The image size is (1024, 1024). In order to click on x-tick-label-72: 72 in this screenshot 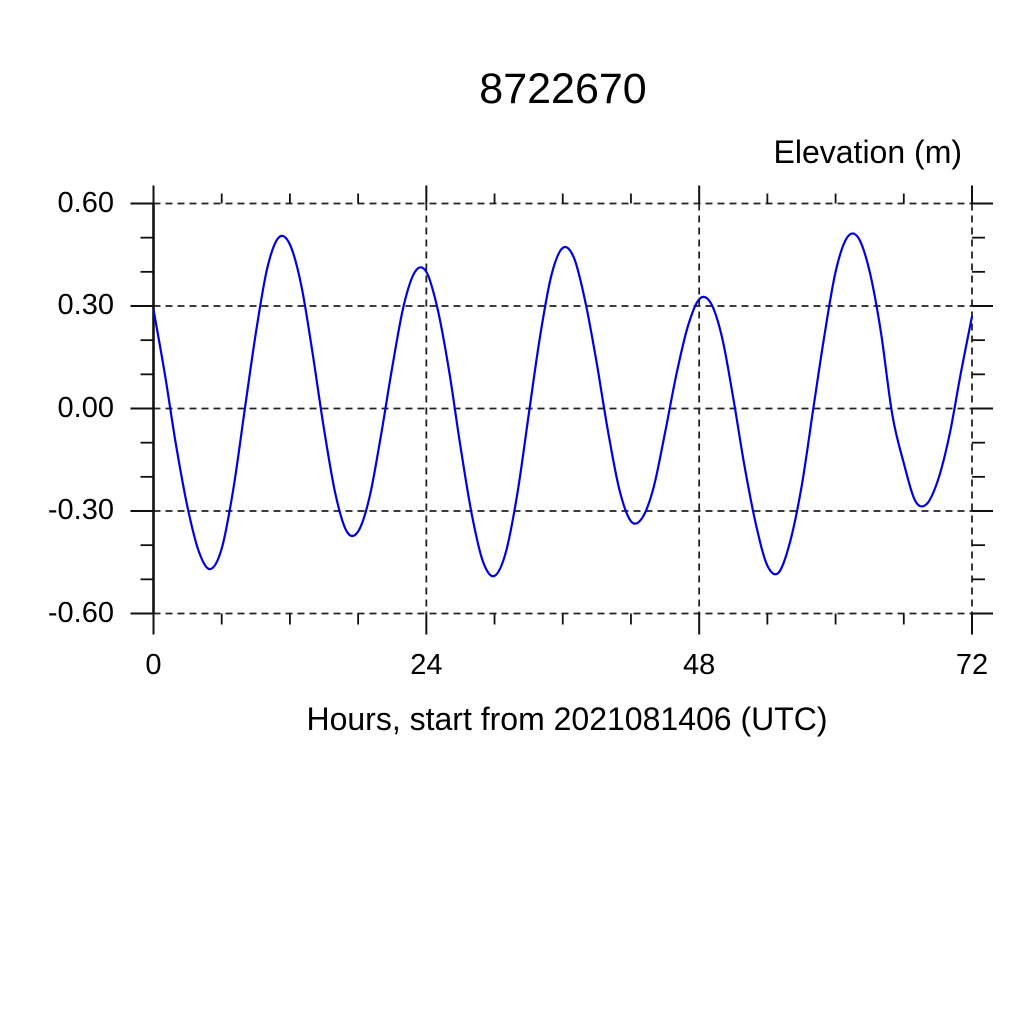, I will do `click(972, 665)`.